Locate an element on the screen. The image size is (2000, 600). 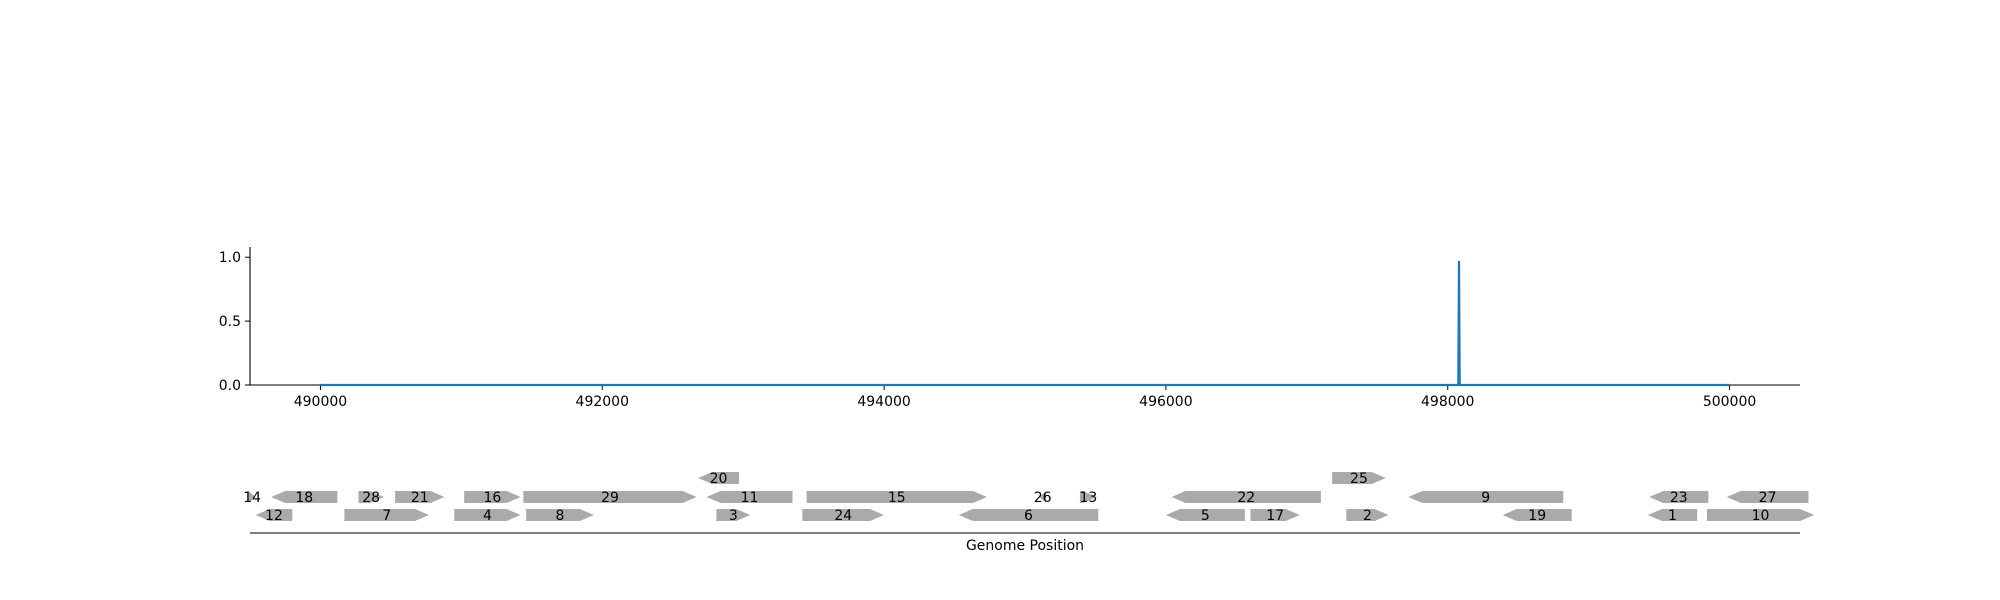
gene-feature: 13 is located at coordinates (1088, 498).